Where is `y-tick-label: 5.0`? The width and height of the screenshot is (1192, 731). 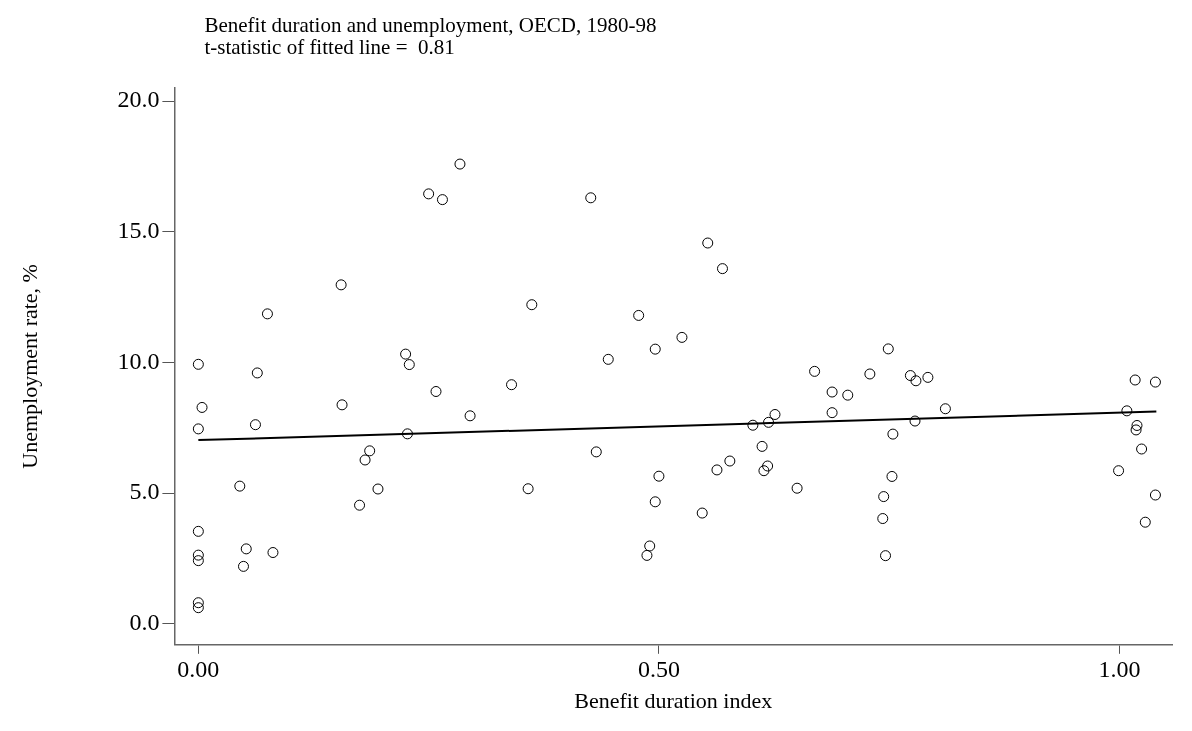 y-tick-label: 5.0 is located at coordinates (144, 491).